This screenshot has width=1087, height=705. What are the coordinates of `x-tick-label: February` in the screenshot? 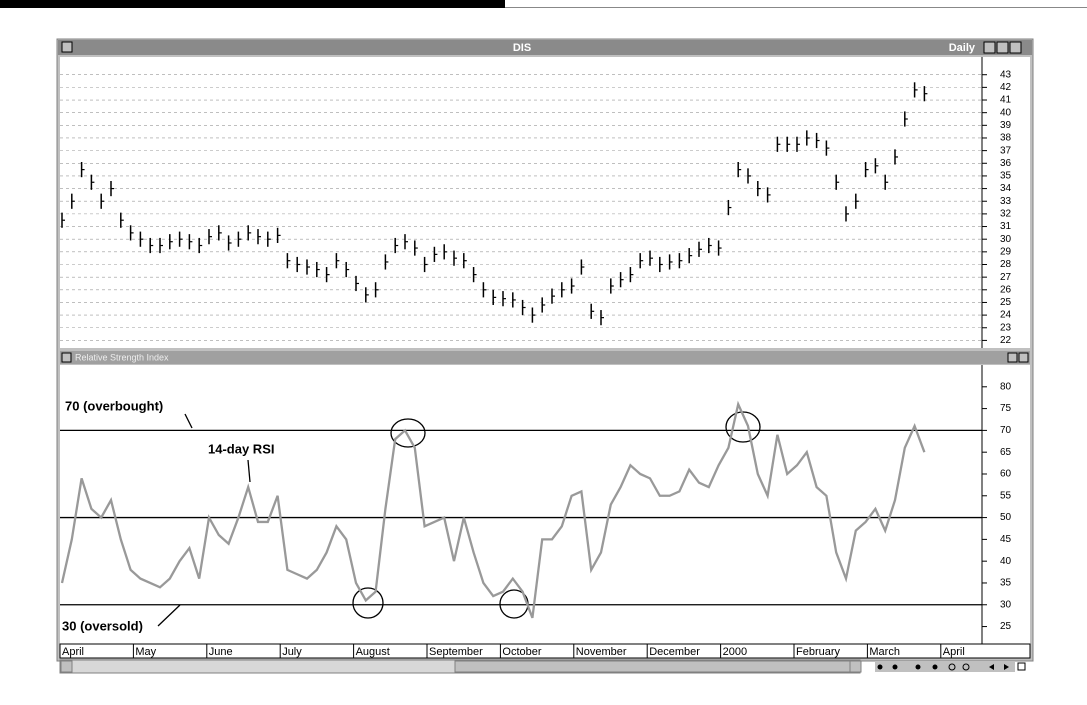 It's located at (818, 652).